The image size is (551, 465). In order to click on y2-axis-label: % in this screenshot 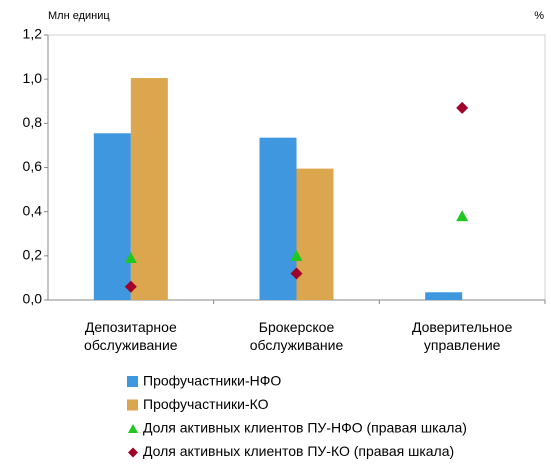, I will do `click(539, 16)`.